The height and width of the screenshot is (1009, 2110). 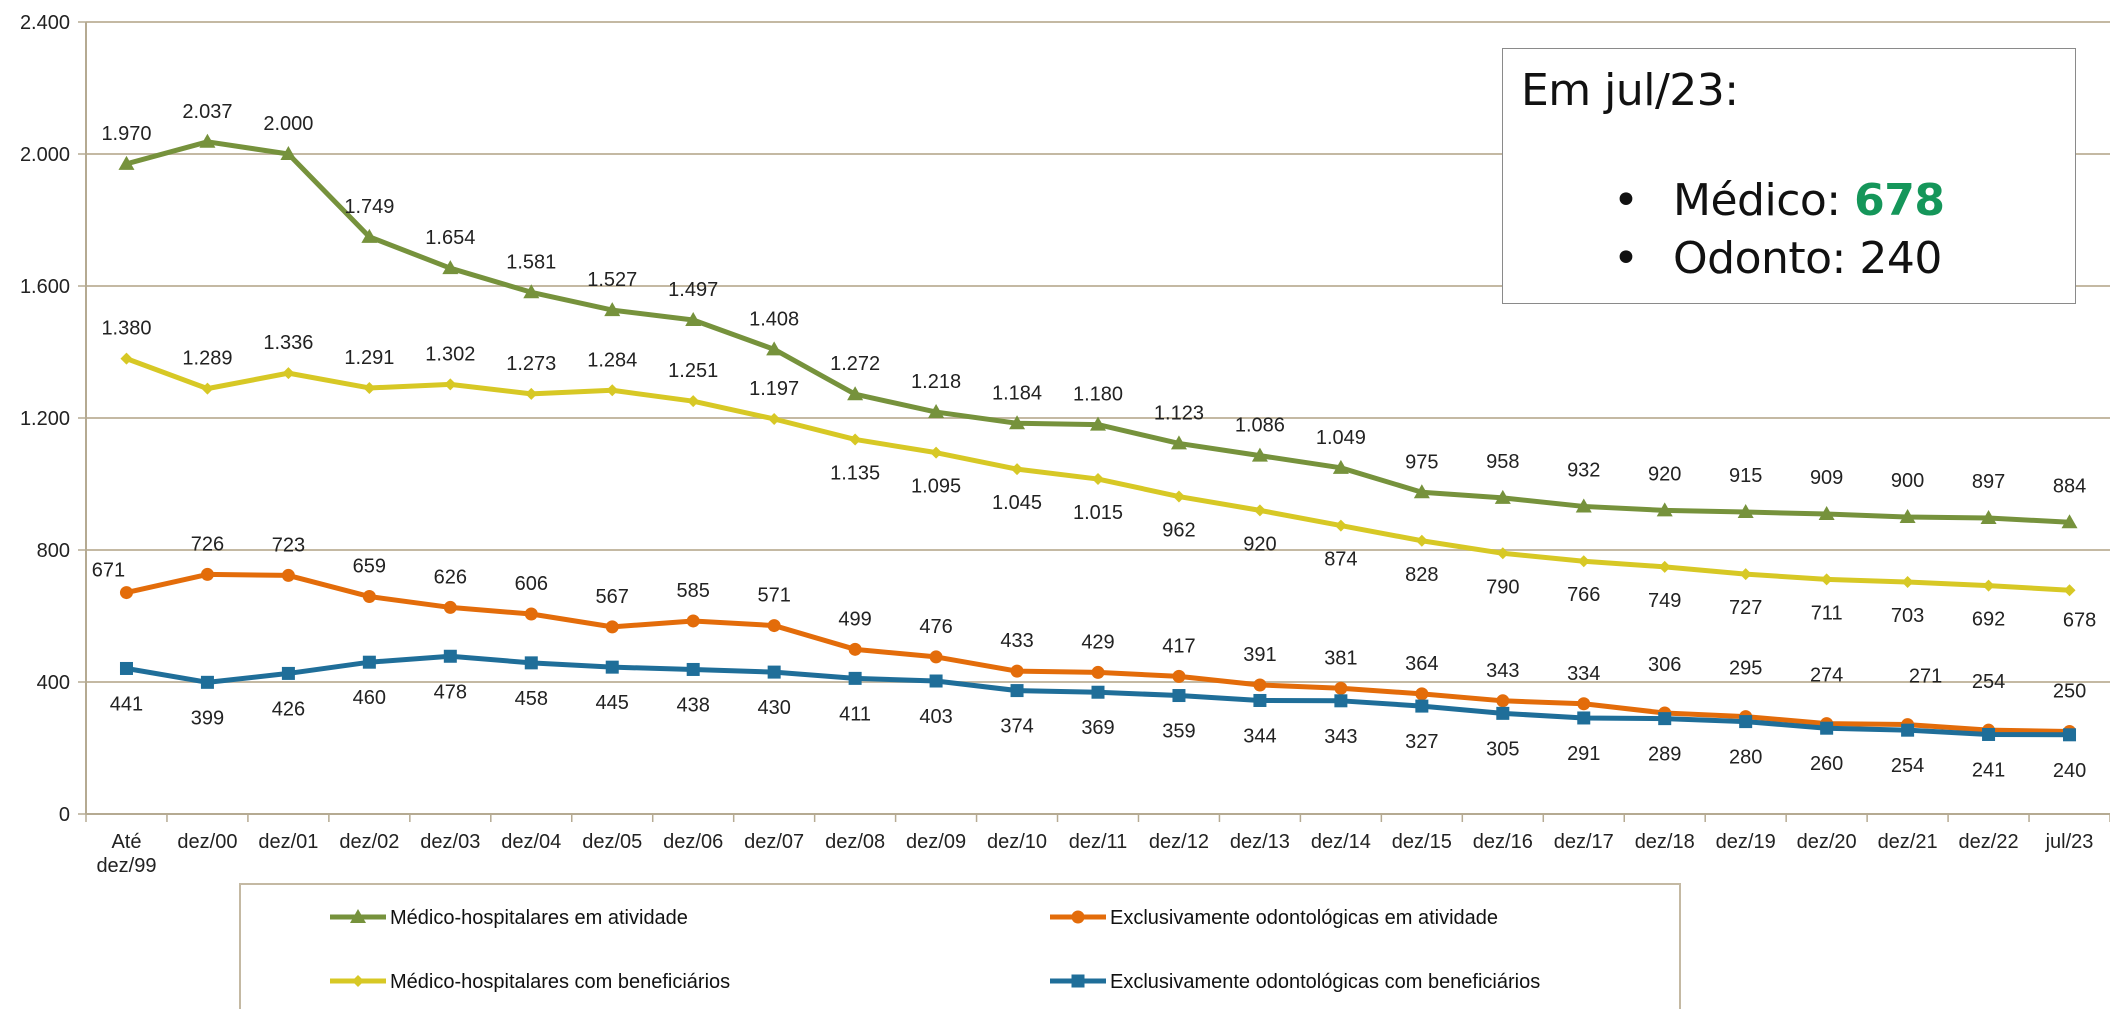 I want to click on y-tick-label: 1.200, so click(x=45, y=419).